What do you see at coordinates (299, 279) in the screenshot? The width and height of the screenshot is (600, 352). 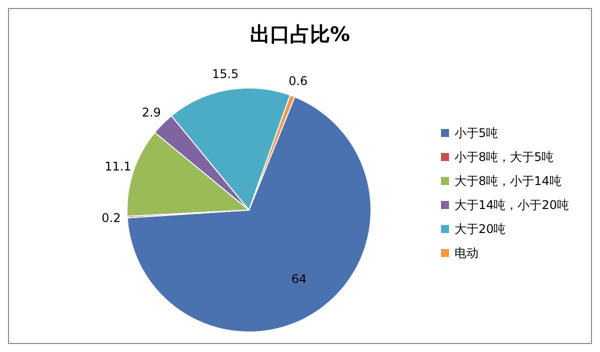 I see `data-label: 64` at bounding box center [299, 279].